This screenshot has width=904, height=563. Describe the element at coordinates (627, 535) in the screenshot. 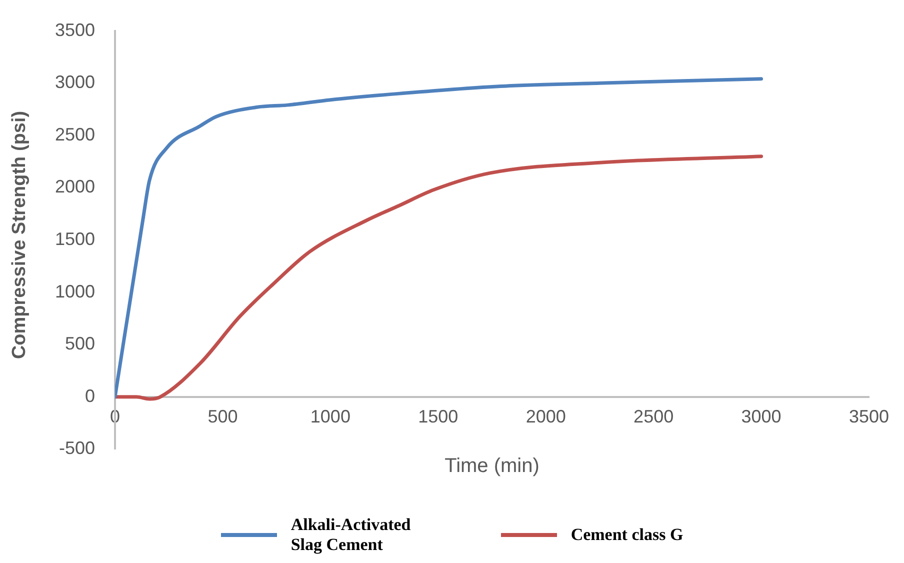

I see `legend-label: Cement class G` at that location.